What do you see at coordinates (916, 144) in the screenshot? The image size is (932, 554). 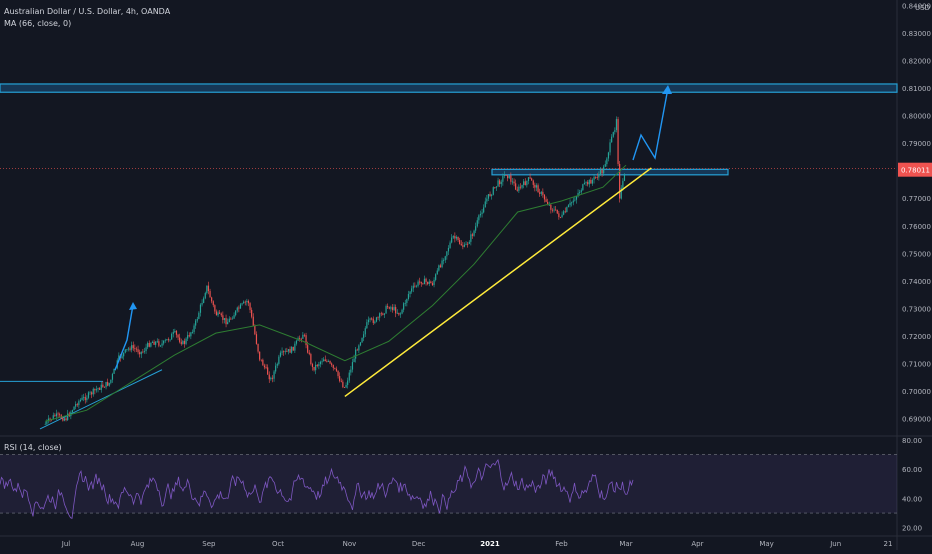 I see `price-tick-label: 0.79000` at bounding box center [916, 144].